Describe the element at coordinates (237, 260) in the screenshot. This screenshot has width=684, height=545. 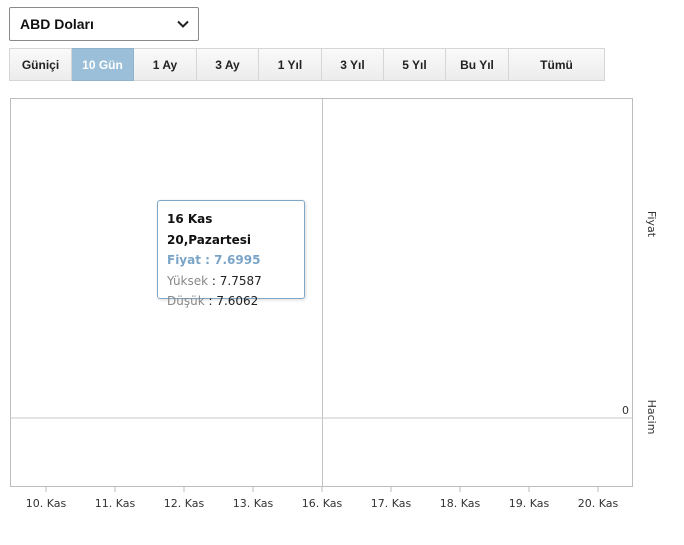
I see `tooltip-price-value: 7.6995` at that location.